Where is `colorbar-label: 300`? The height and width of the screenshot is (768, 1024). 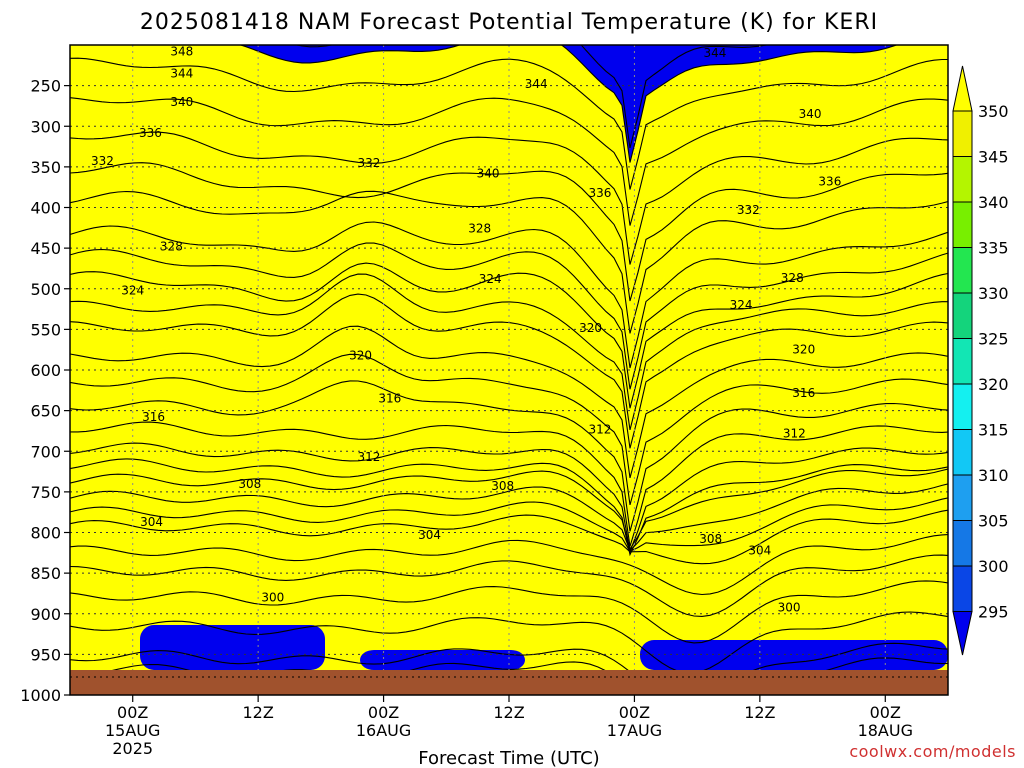 colorbar-label: 300 is located at coordinates (993, 566).